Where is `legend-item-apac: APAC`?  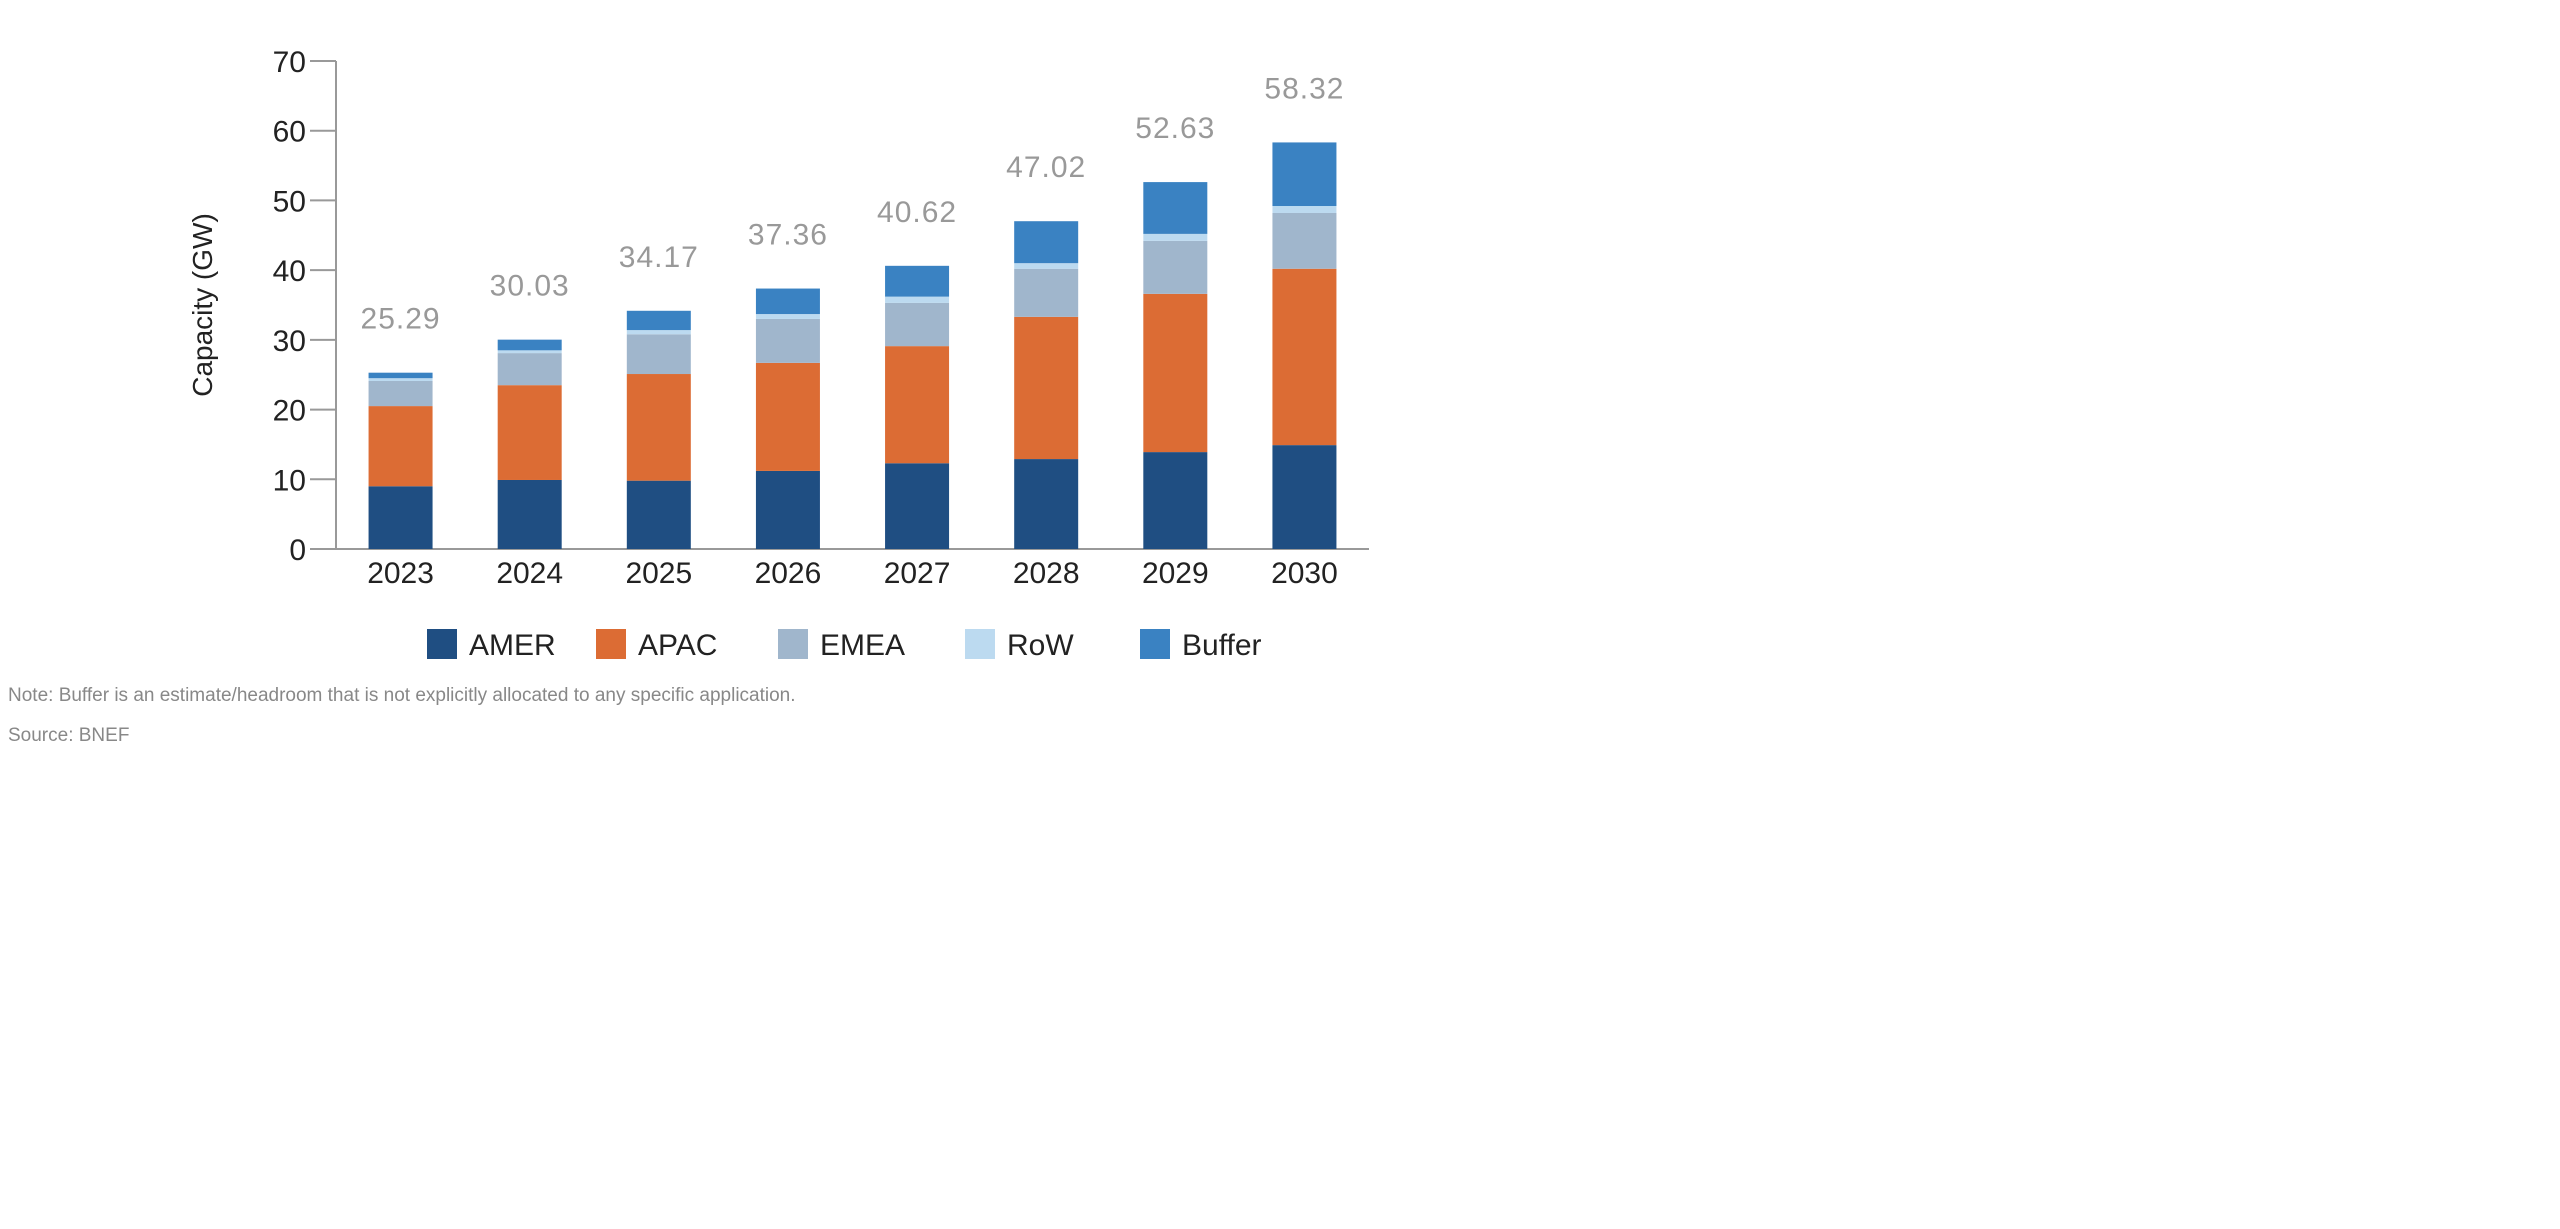 legend-item-apac: APAC is located at coordinates (656, 645).